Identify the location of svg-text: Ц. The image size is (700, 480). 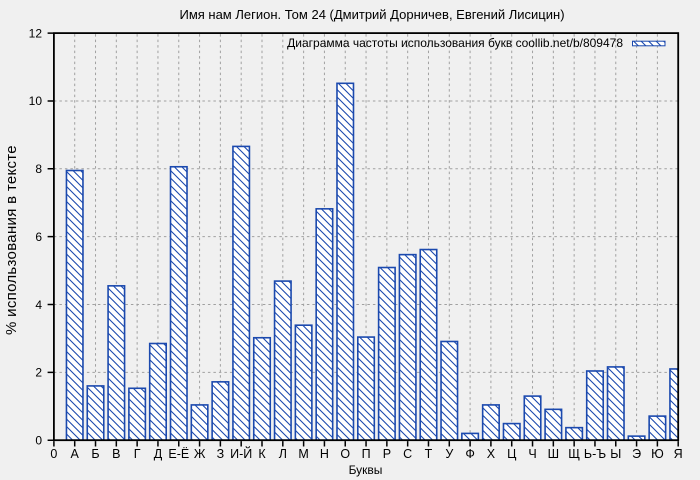
(512, 454).